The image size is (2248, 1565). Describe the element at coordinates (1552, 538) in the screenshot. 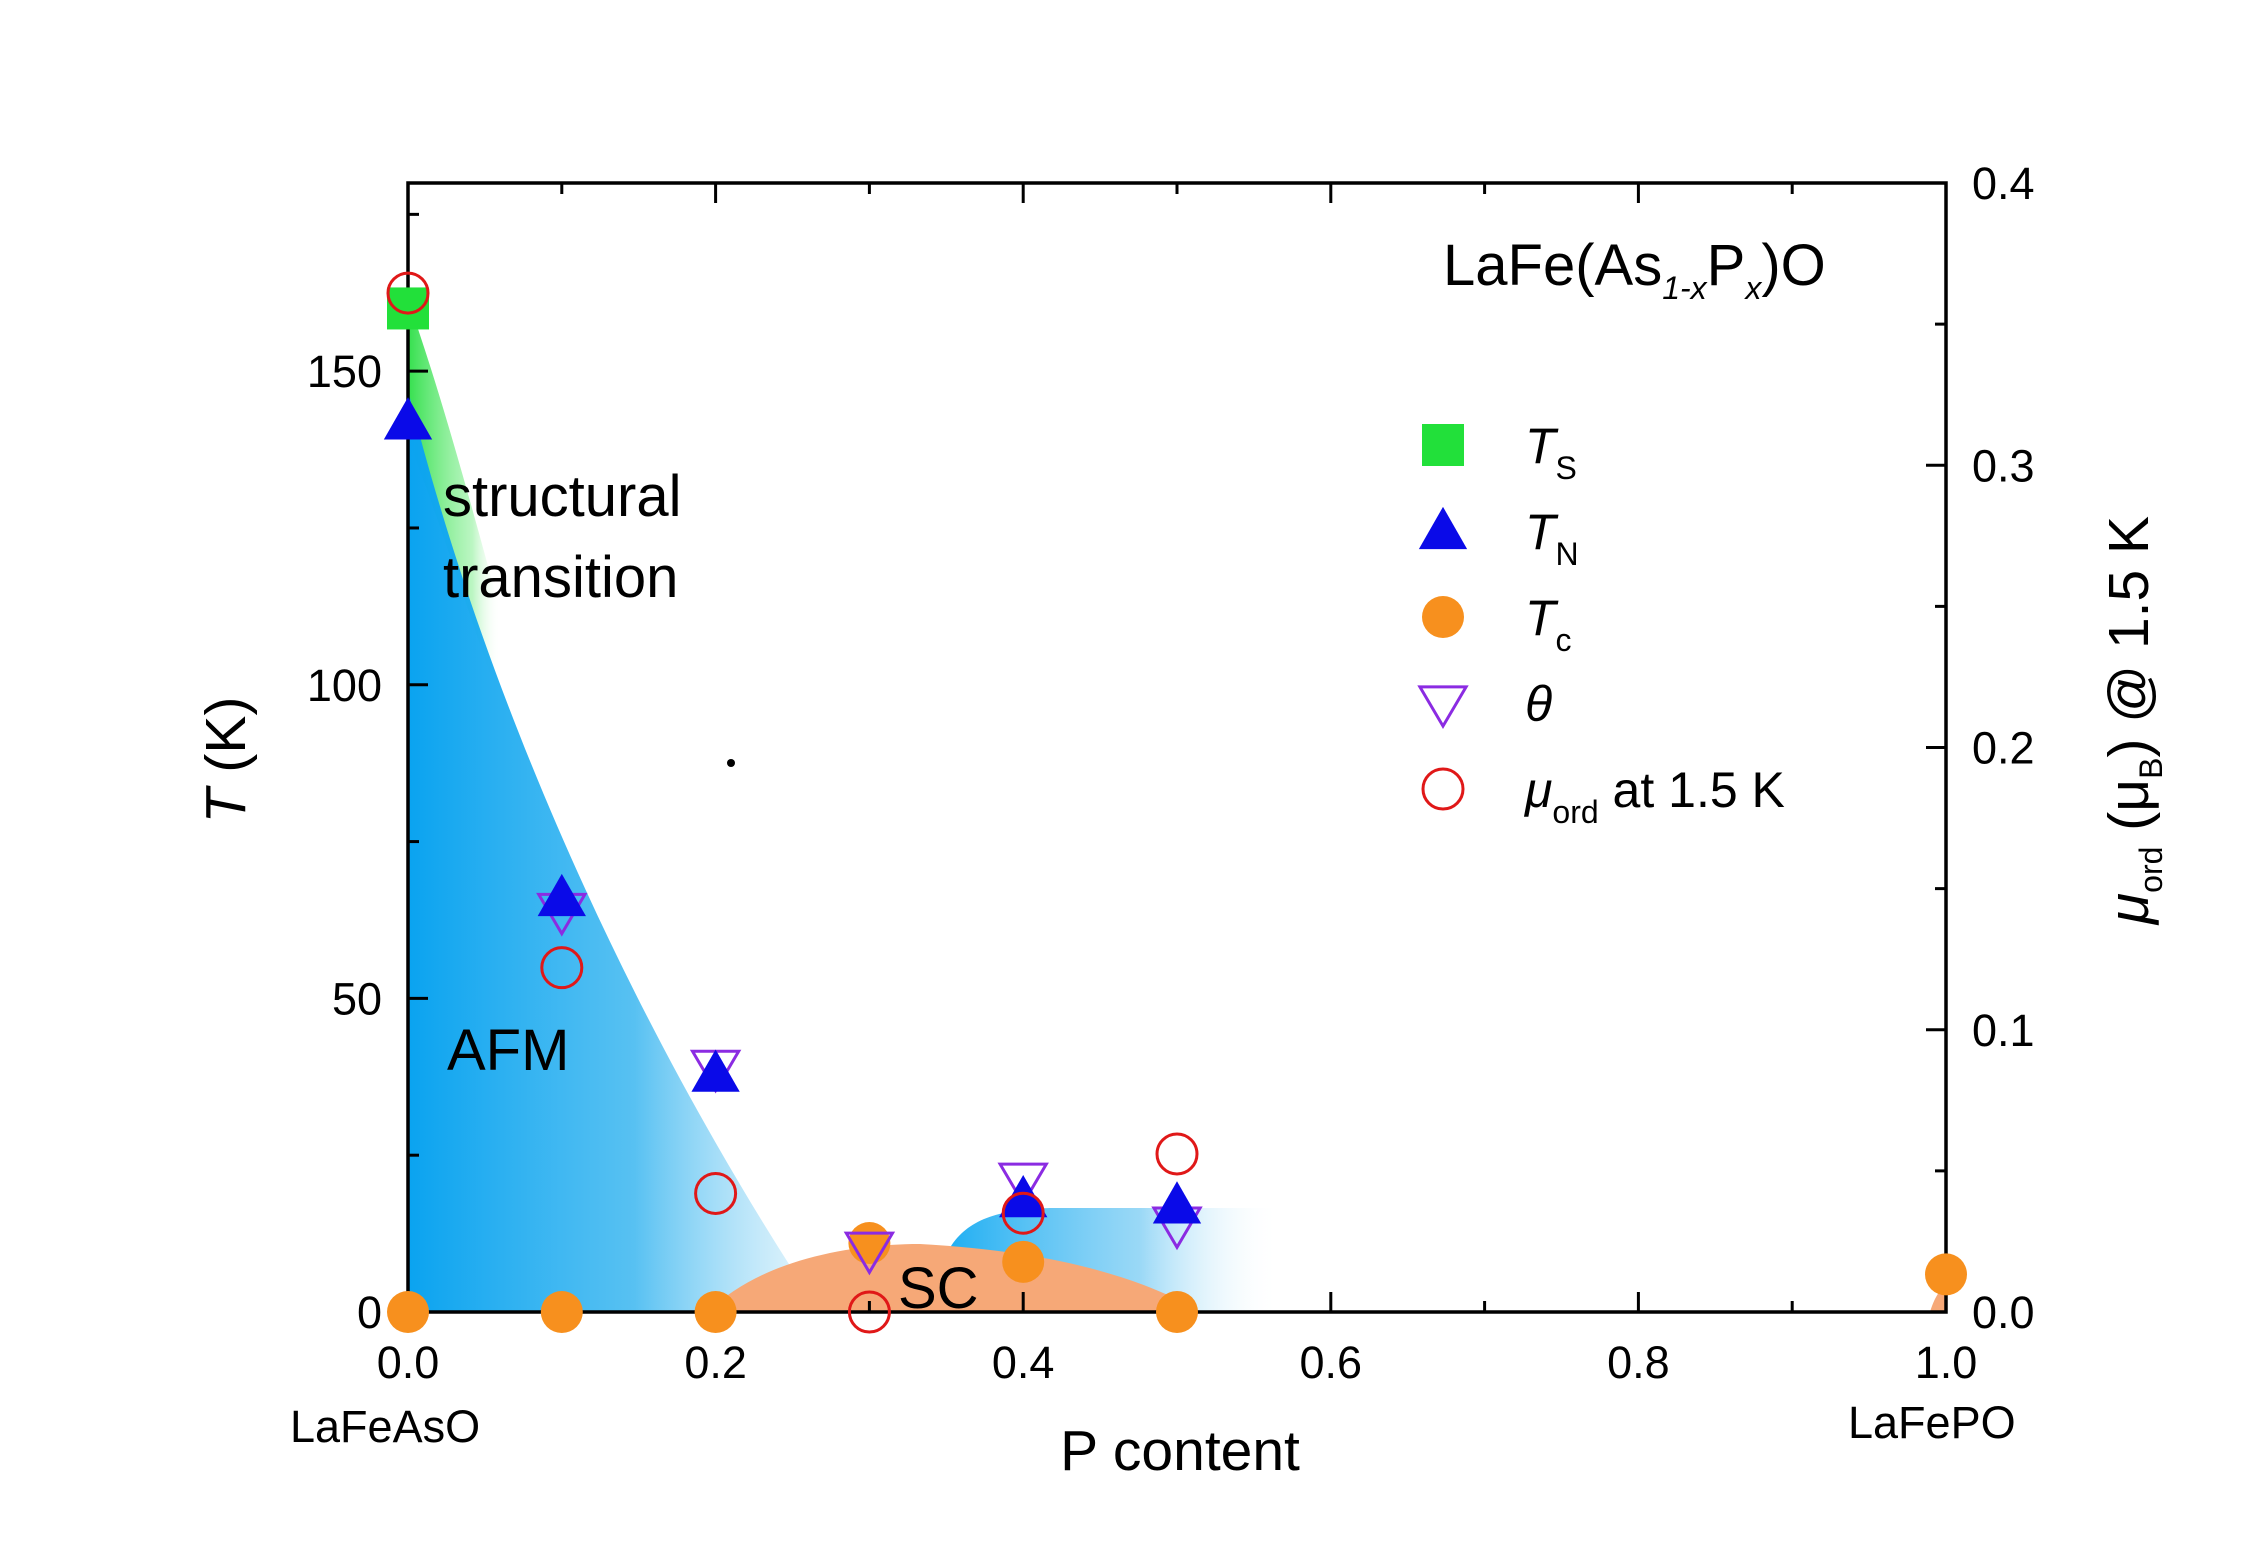

I see `legend-label: TN` at that location.